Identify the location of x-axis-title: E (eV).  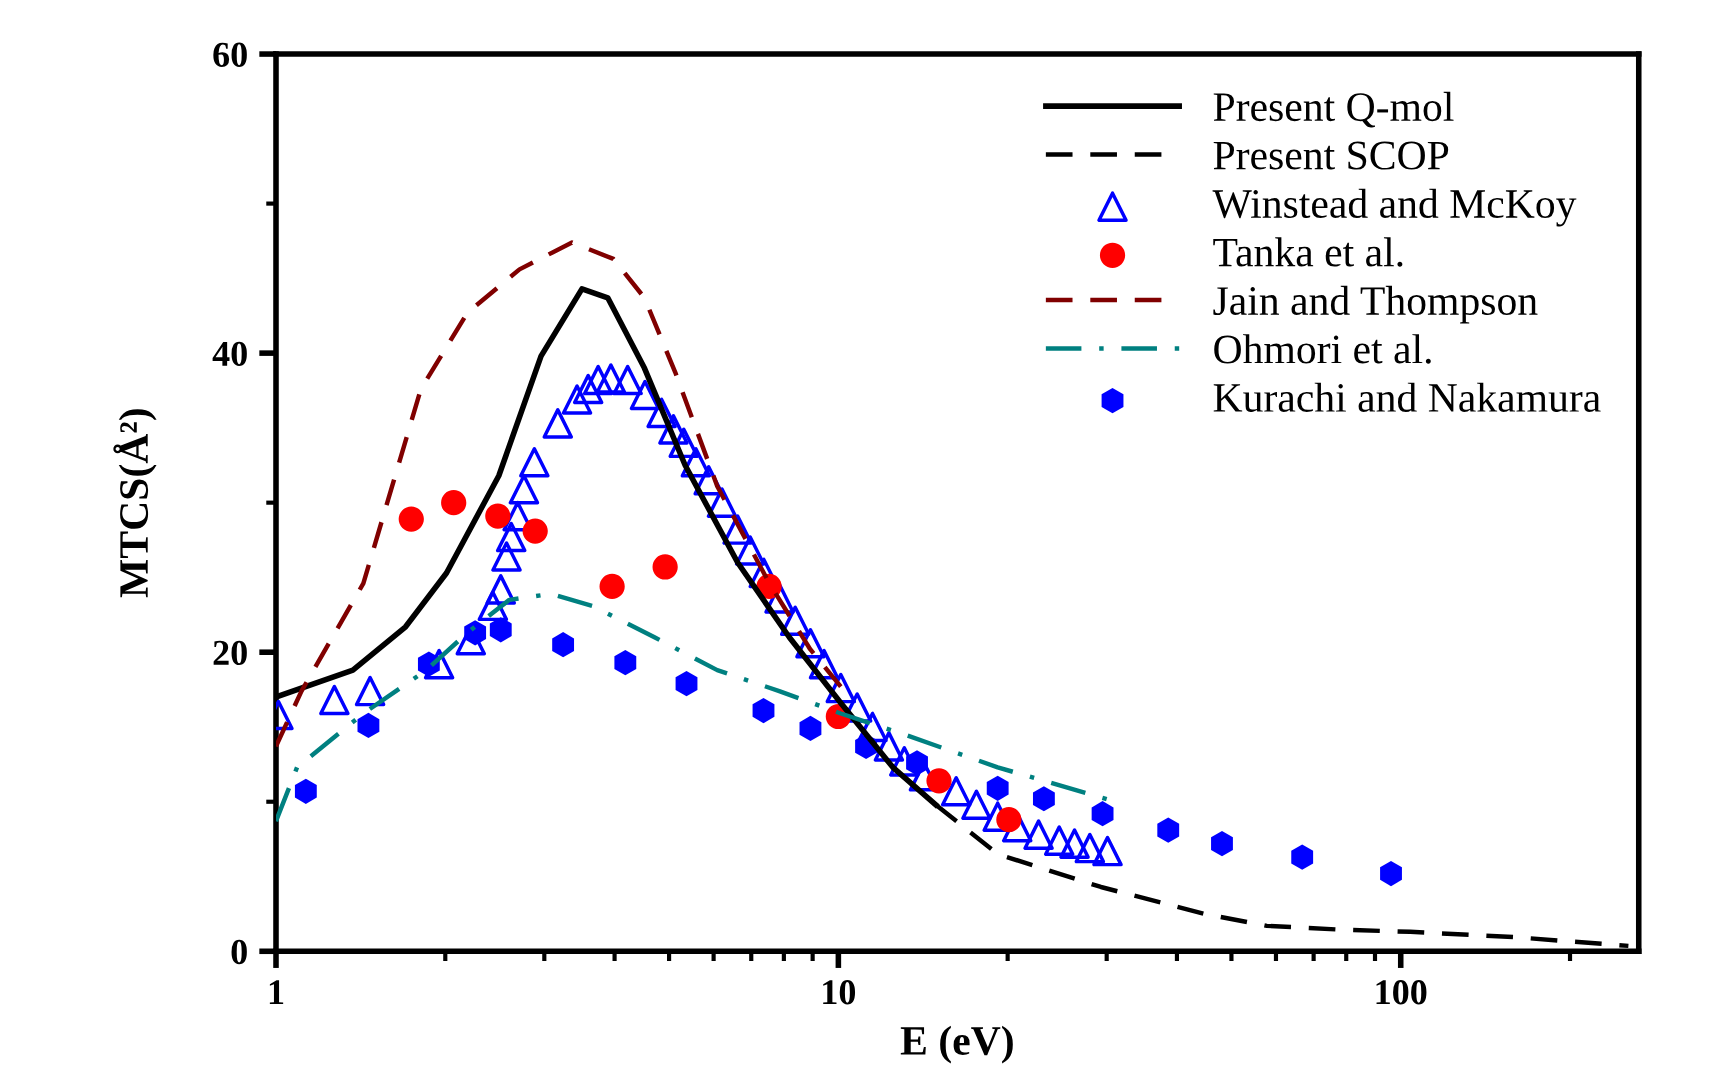
(956, 1044).